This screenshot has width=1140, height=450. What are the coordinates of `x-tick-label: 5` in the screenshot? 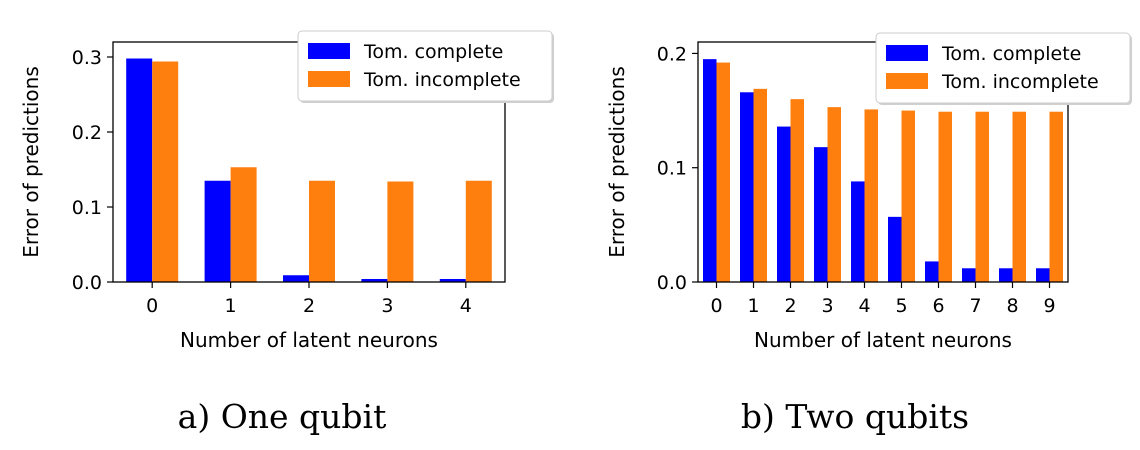 It's located at (901, 306).